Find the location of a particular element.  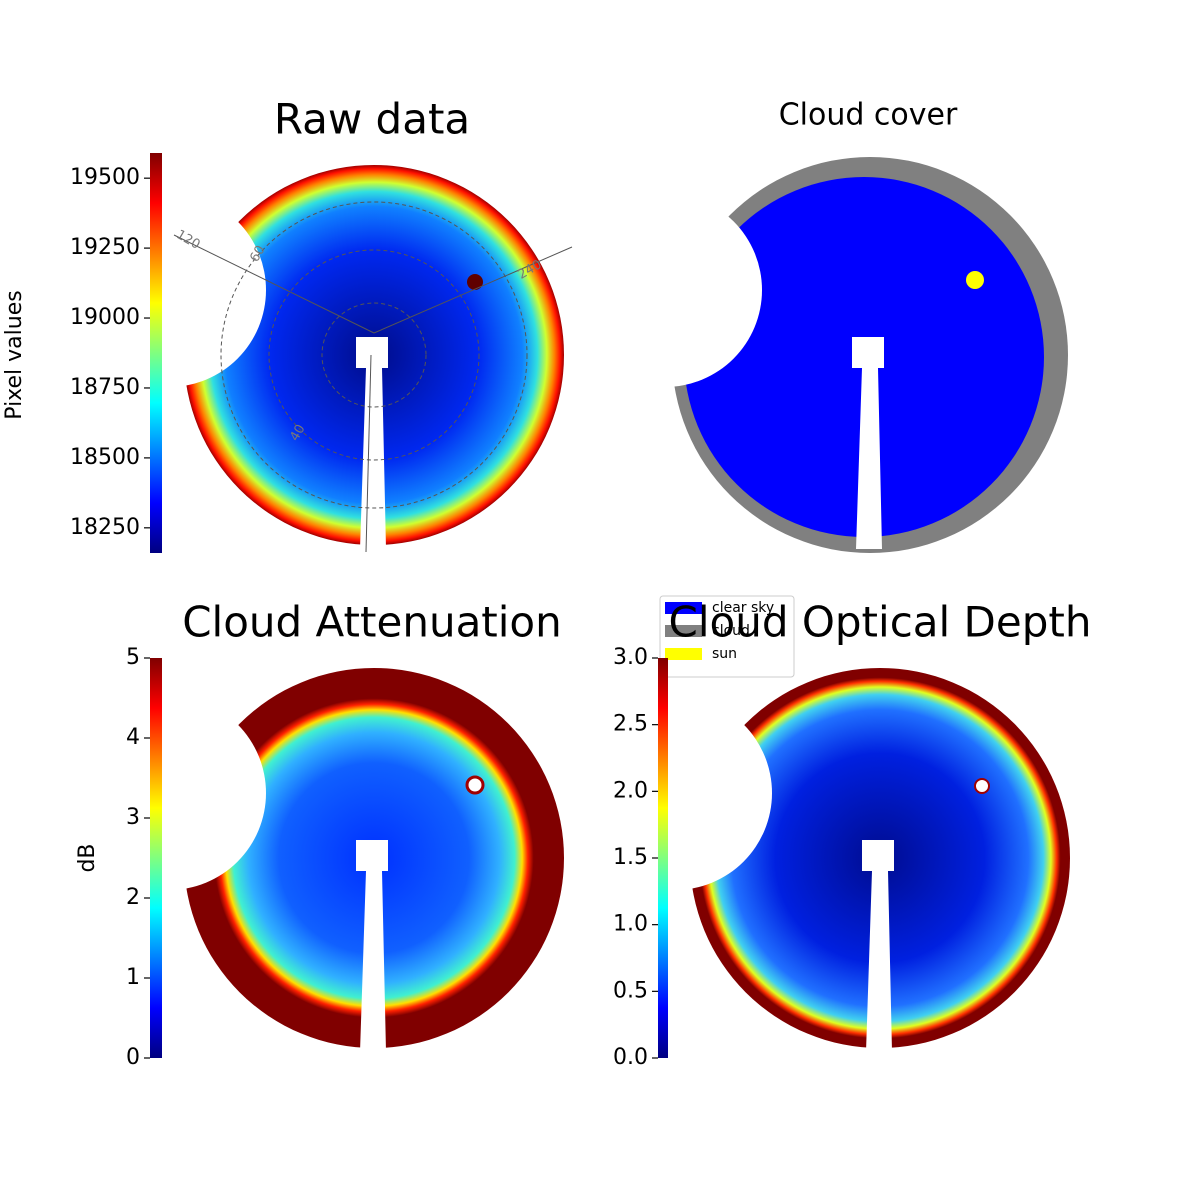

colorbar-tick-label: 3.0 is located at coordinates (630, 657).